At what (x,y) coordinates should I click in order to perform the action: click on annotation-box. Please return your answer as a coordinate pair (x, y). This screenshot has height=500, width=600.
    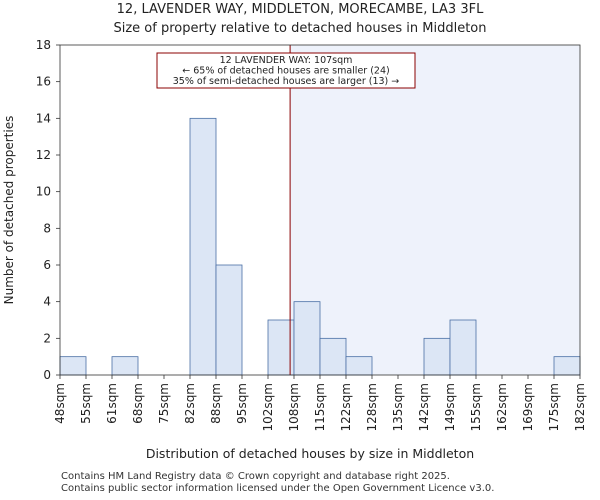
    Looking at the image, I should click on (286, 70).